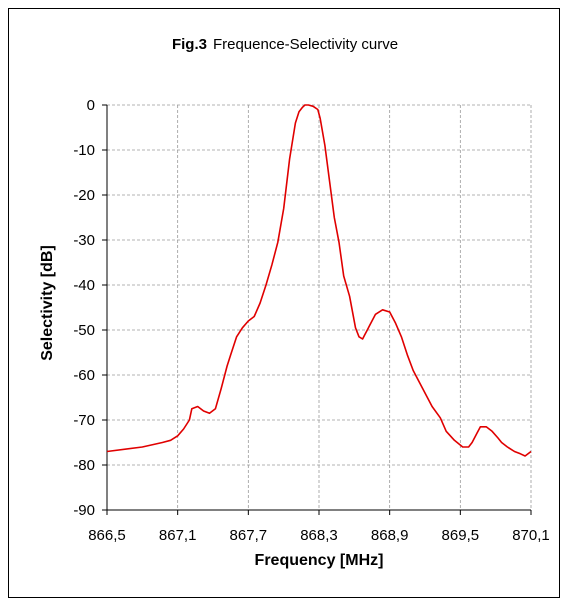 The width and height of the screenshot is (570, 606). What do you see at coordinates (319, 560) in the screenshot?
I see `x-axis-title: Frequency [MHz]` at bounding box center [319, 560].